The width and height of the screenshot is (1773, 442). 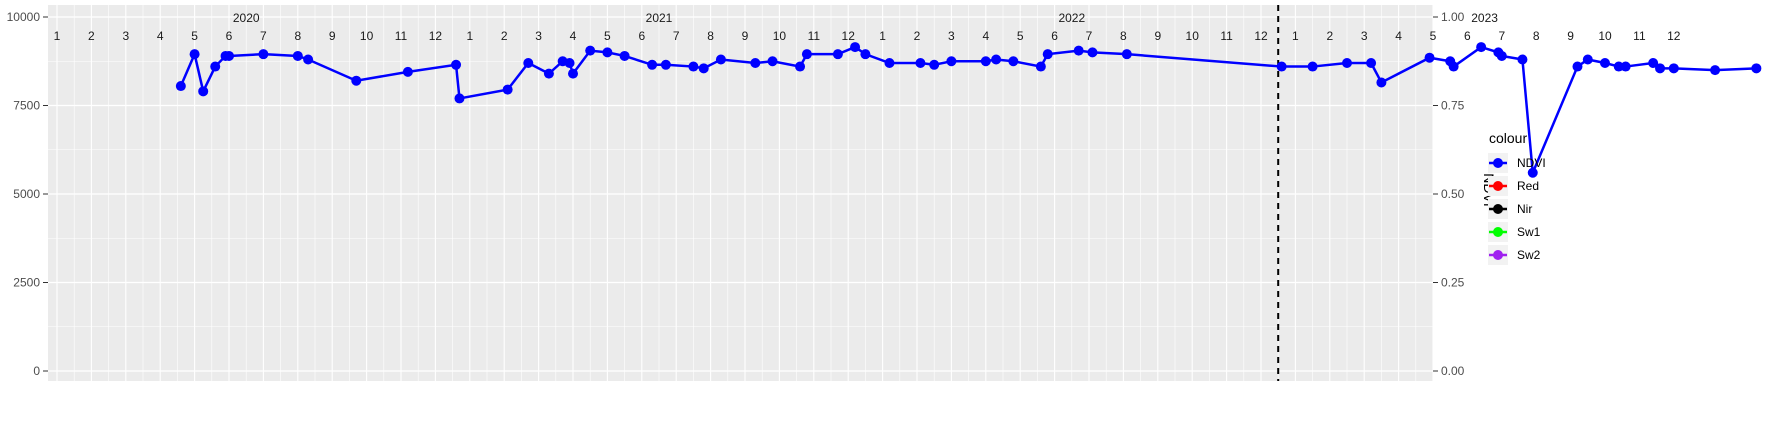 I want to click on legend-title: colour, so click(x=1508, y=138).